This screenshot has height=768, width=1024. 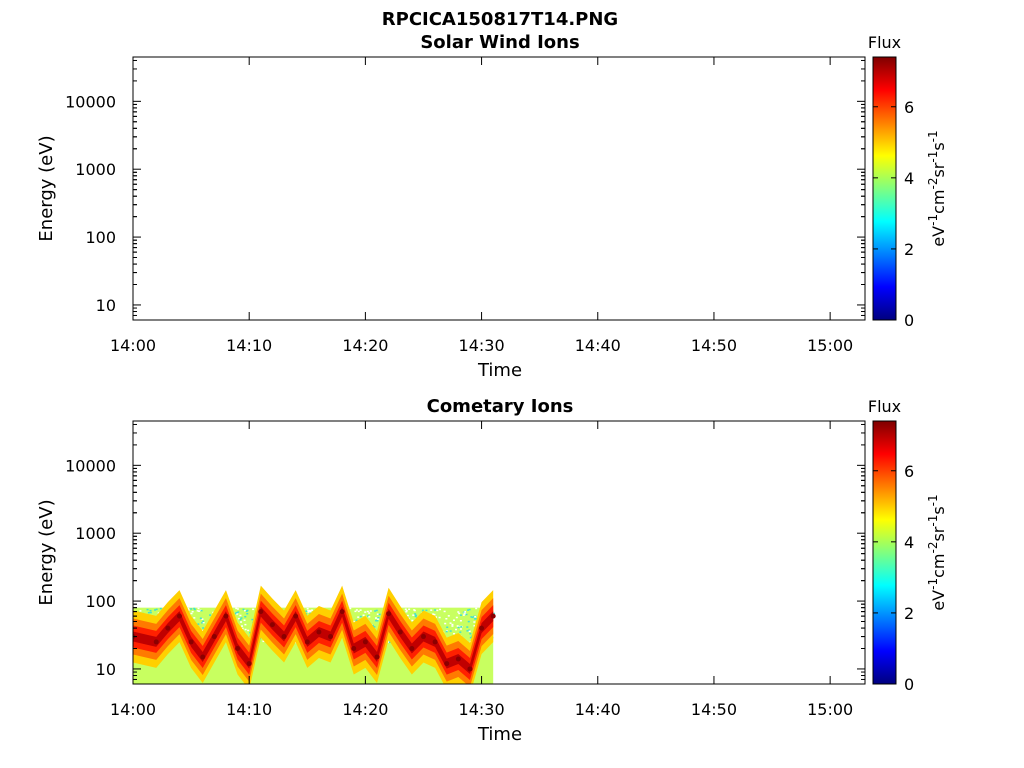 I want to click on x-tick-label: 14:50, so click(x=714, y=345).